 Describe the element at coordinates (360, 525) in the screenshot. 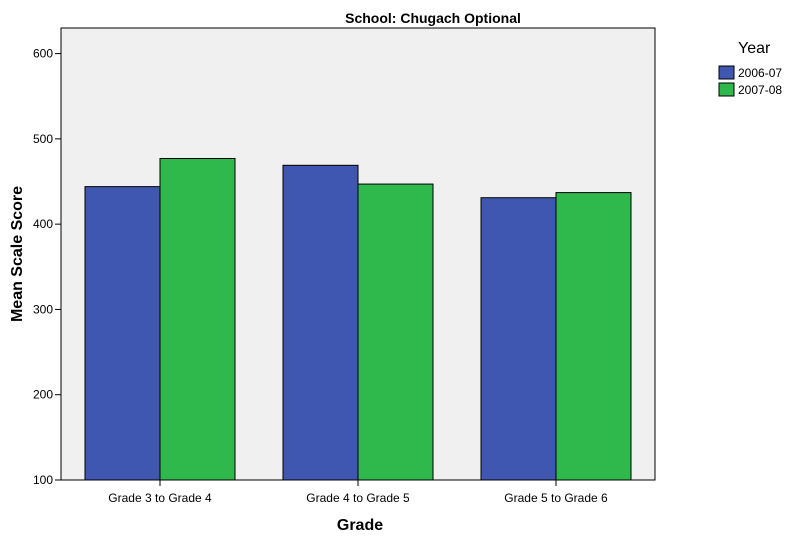

I see `x-axis-label: Grade` at that location.